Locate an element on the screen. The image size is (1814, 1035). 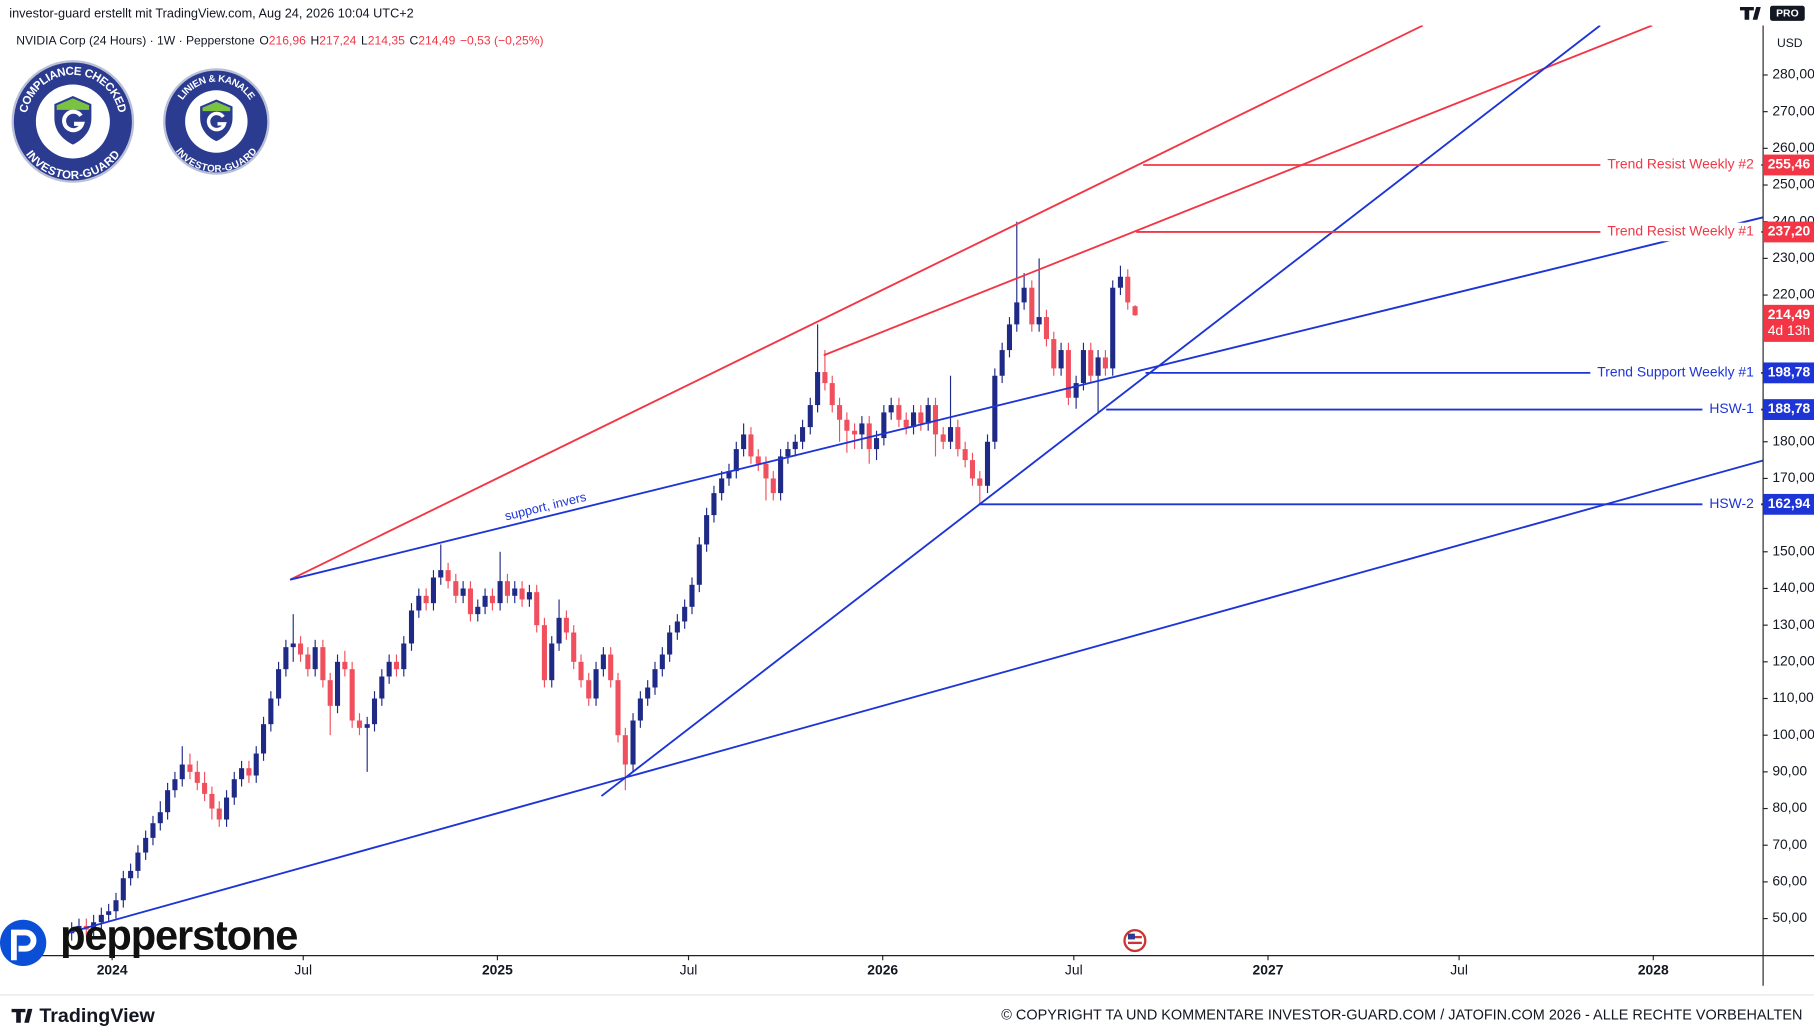
y-tick-label: 150,00 is located at coordinates (1793, 550).